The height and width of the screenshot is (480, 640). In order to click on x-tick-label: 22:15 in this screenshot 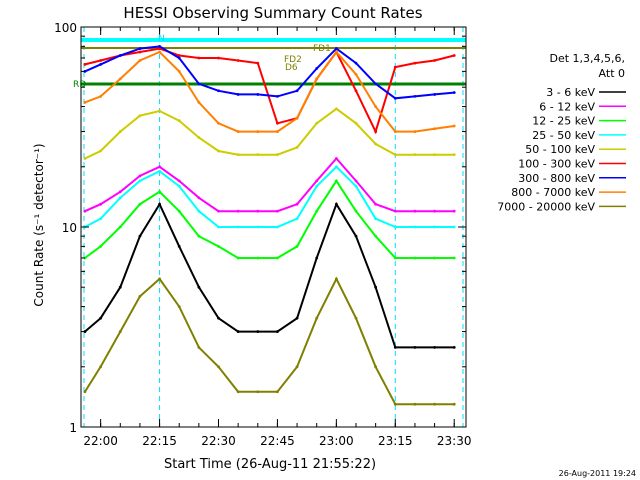, I will do `click(159, 441)`.